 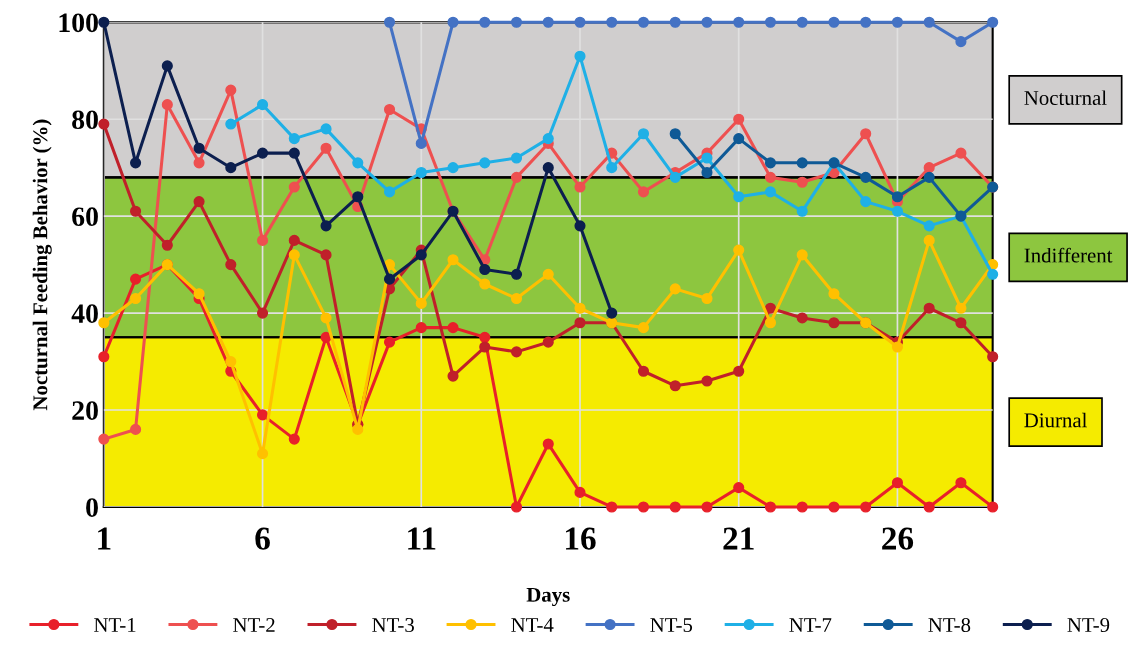 What do you see at coordinates (1088, 625) in the screenshot?
I see `legend-label: NT-9` at bounding box center [1088, 625].